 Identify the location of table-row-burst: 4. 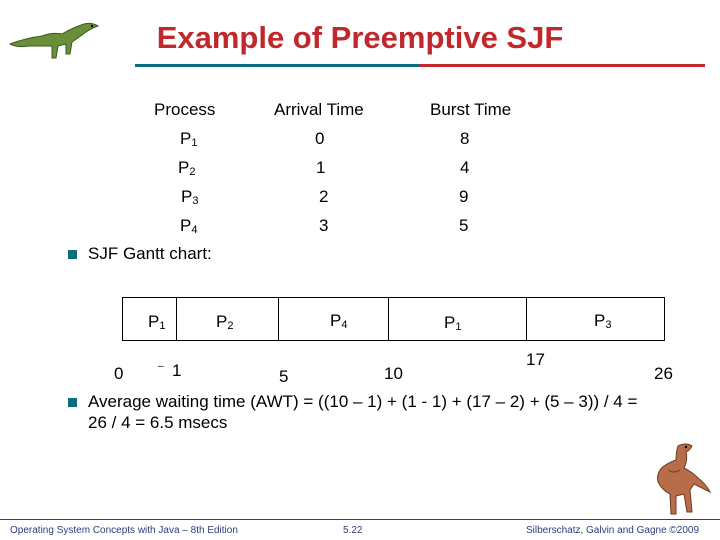
(465, 167).